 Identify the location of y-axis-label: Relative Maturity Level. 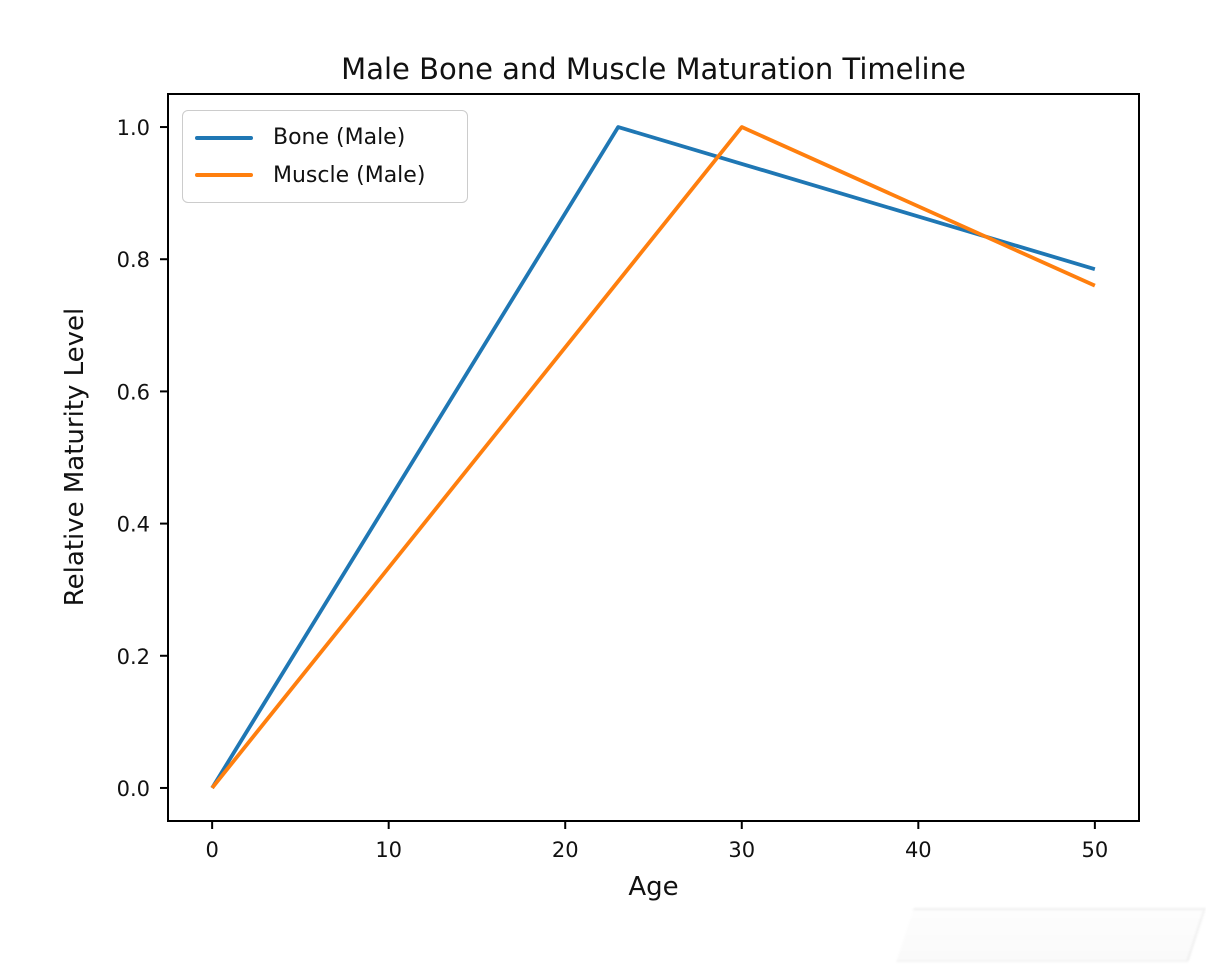
(75, 457).